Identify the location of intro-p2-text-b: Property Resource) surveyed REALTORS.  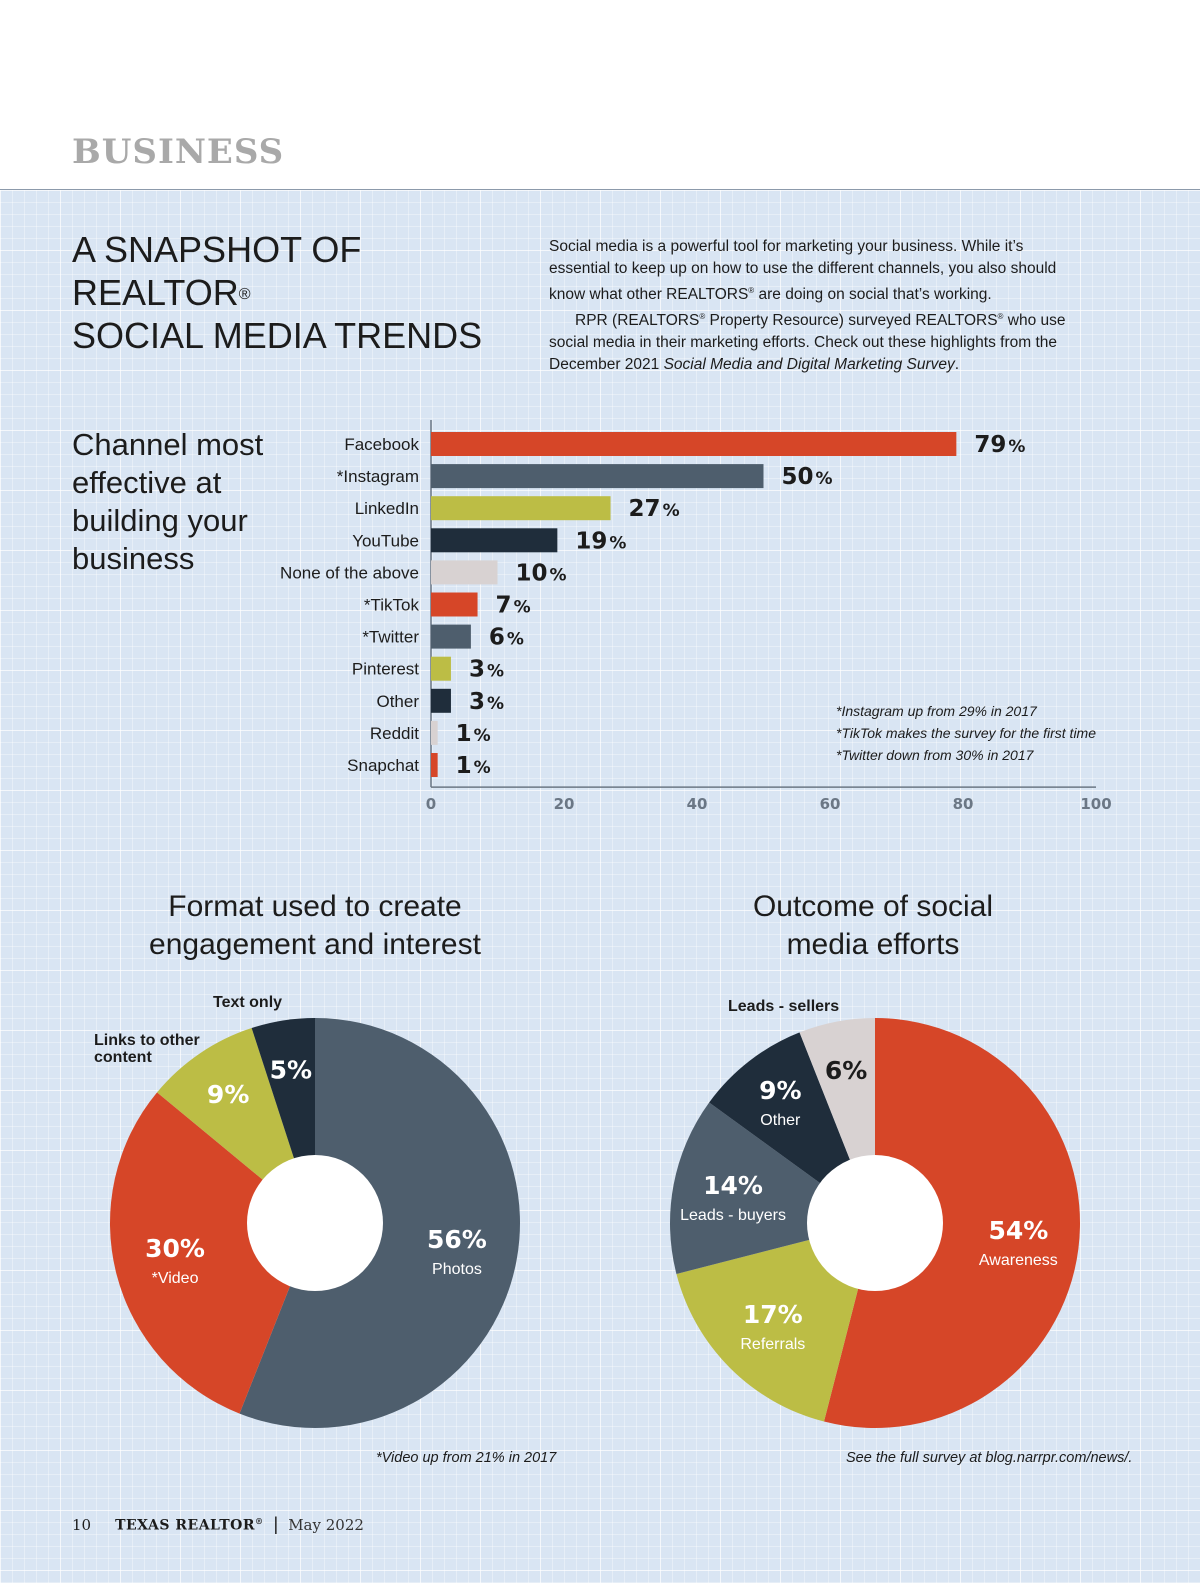
(851, 321).